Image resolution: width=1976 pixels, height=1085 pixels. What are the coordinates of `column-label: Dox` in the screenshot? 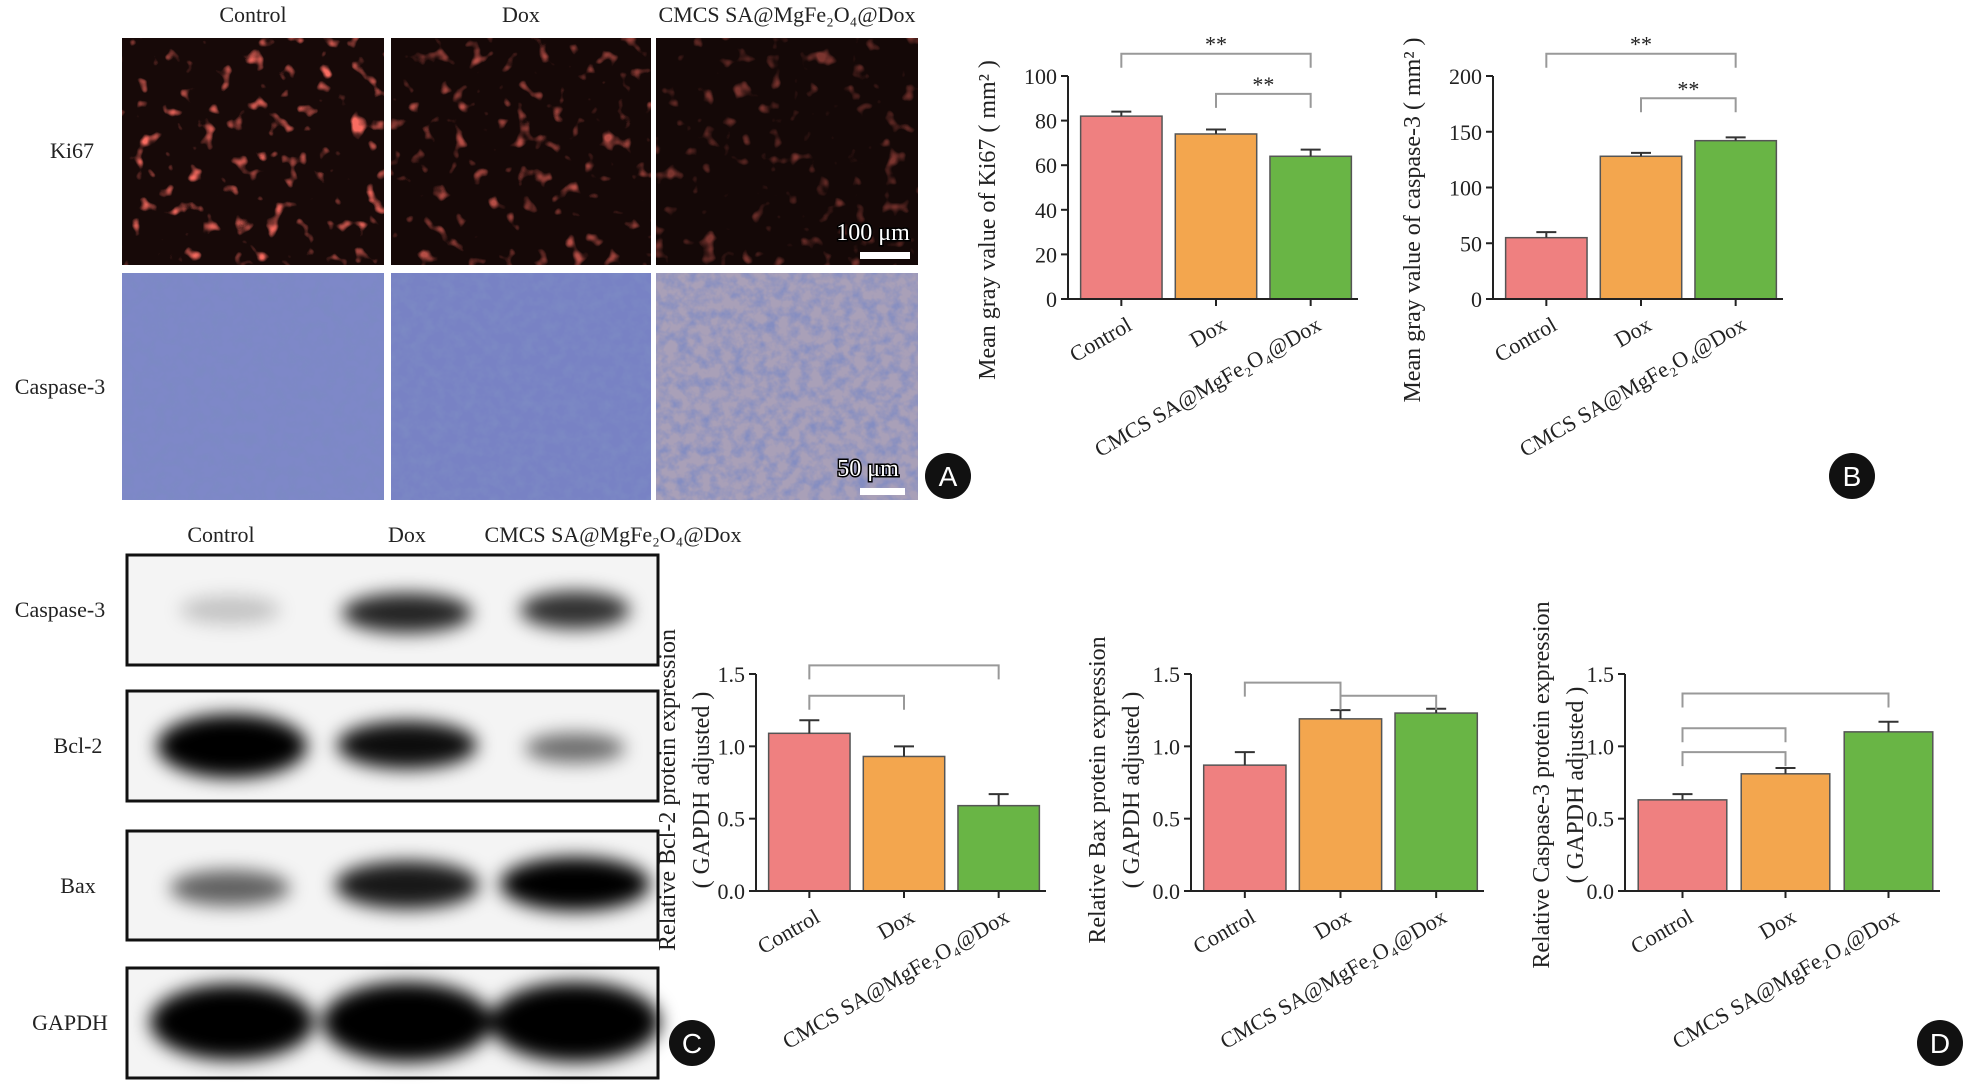 It's located at (521, 14).